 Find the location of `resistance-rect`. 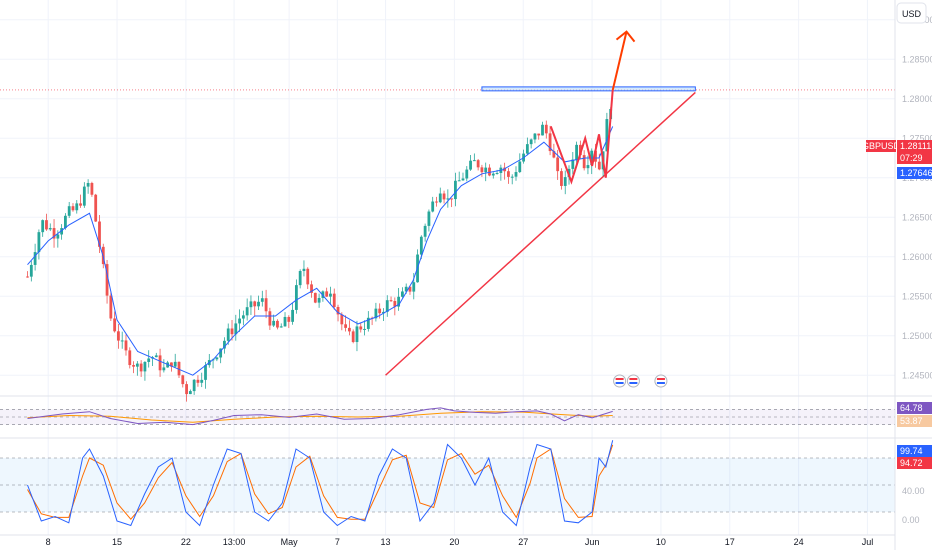

resistance-rect is located at coordinates (588, 89).